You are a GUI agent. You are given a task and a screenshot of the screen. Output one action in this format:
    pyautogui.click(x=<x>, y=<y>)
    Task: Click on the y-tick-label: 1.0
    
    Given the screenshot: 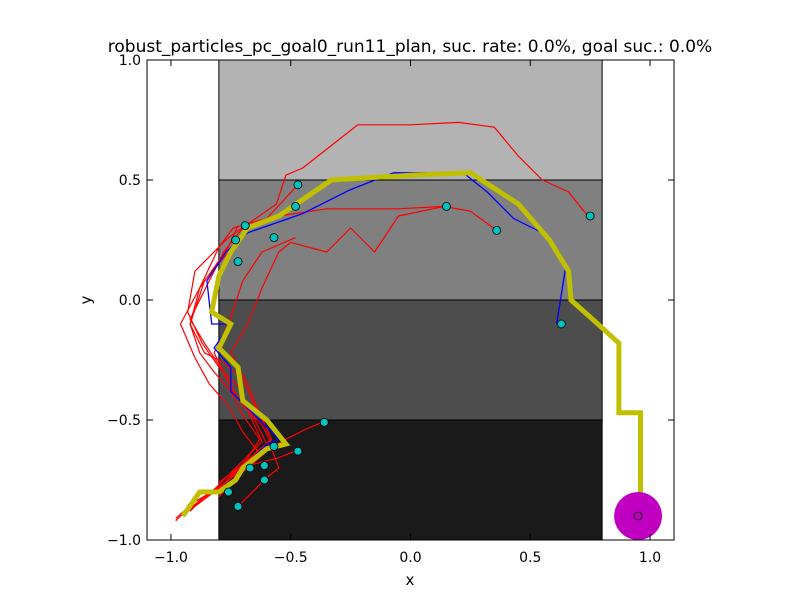 What is the action you would take?
    pyautogui.click(x=130, y=61)
    